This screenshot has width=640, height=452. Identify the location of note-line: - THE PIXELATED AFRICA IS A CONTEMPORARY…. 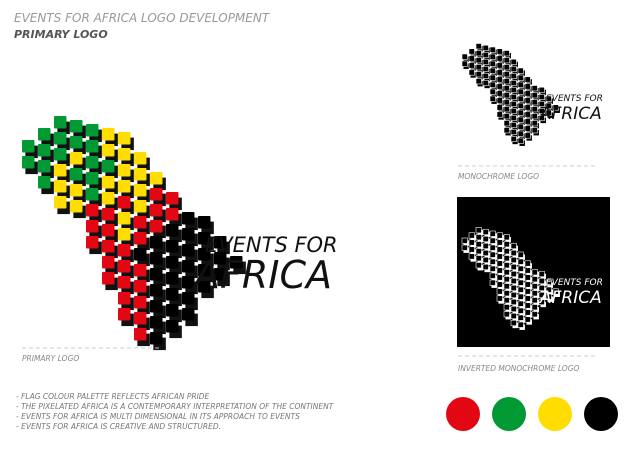
(175, 406).